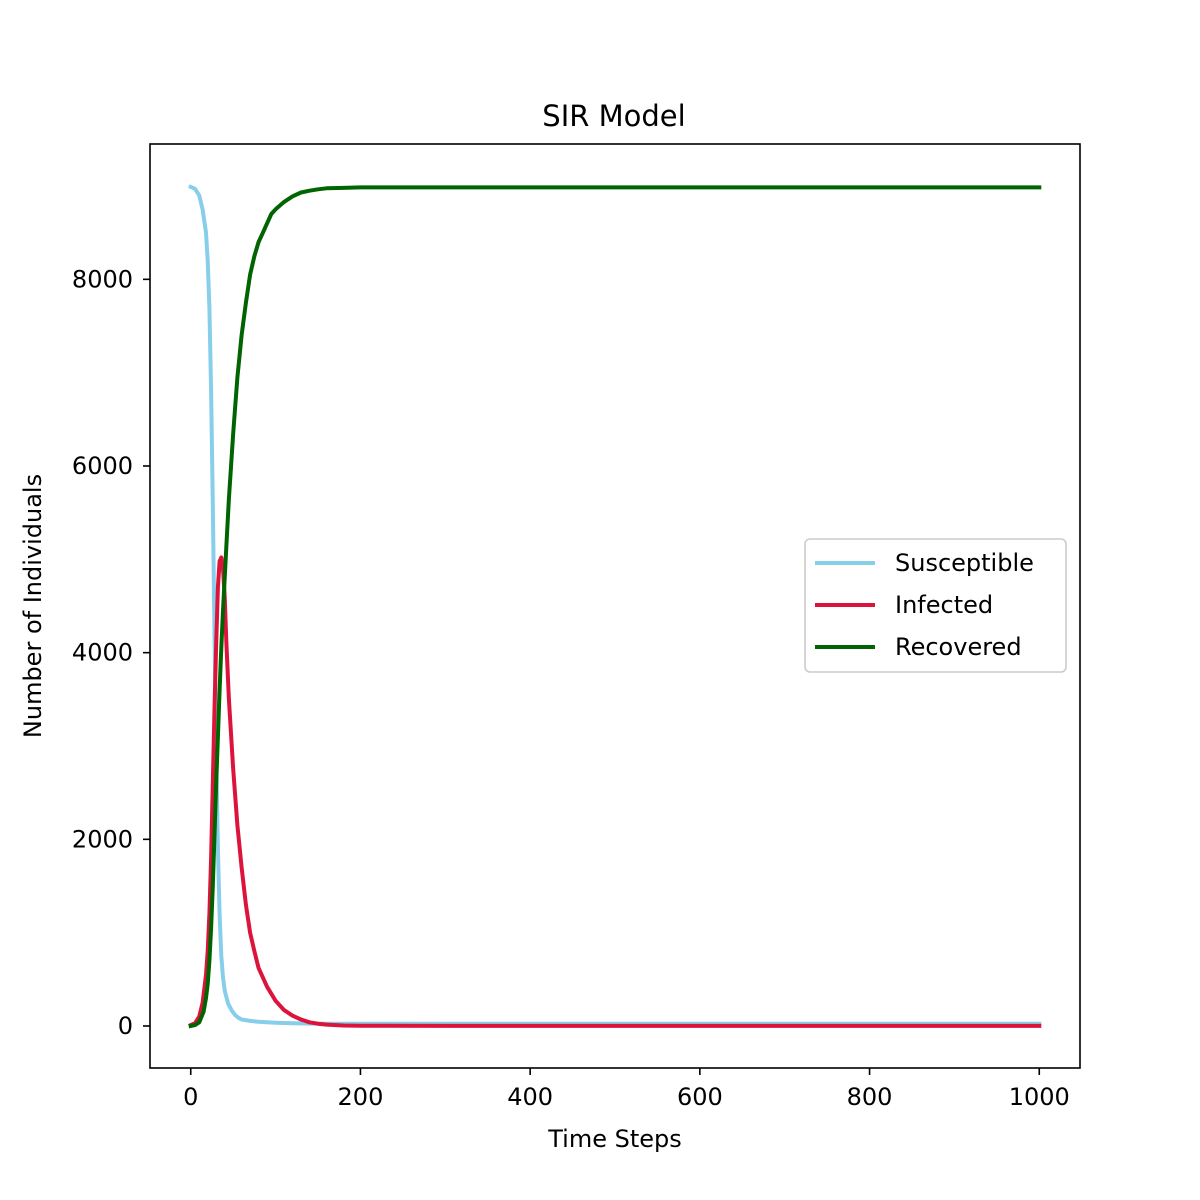 The image size is (1200, 1200). What do you see at coordinates (700, 1097) in the screenshot?
I see `x-tick-label: 600` at bounding box center [700, 1097].